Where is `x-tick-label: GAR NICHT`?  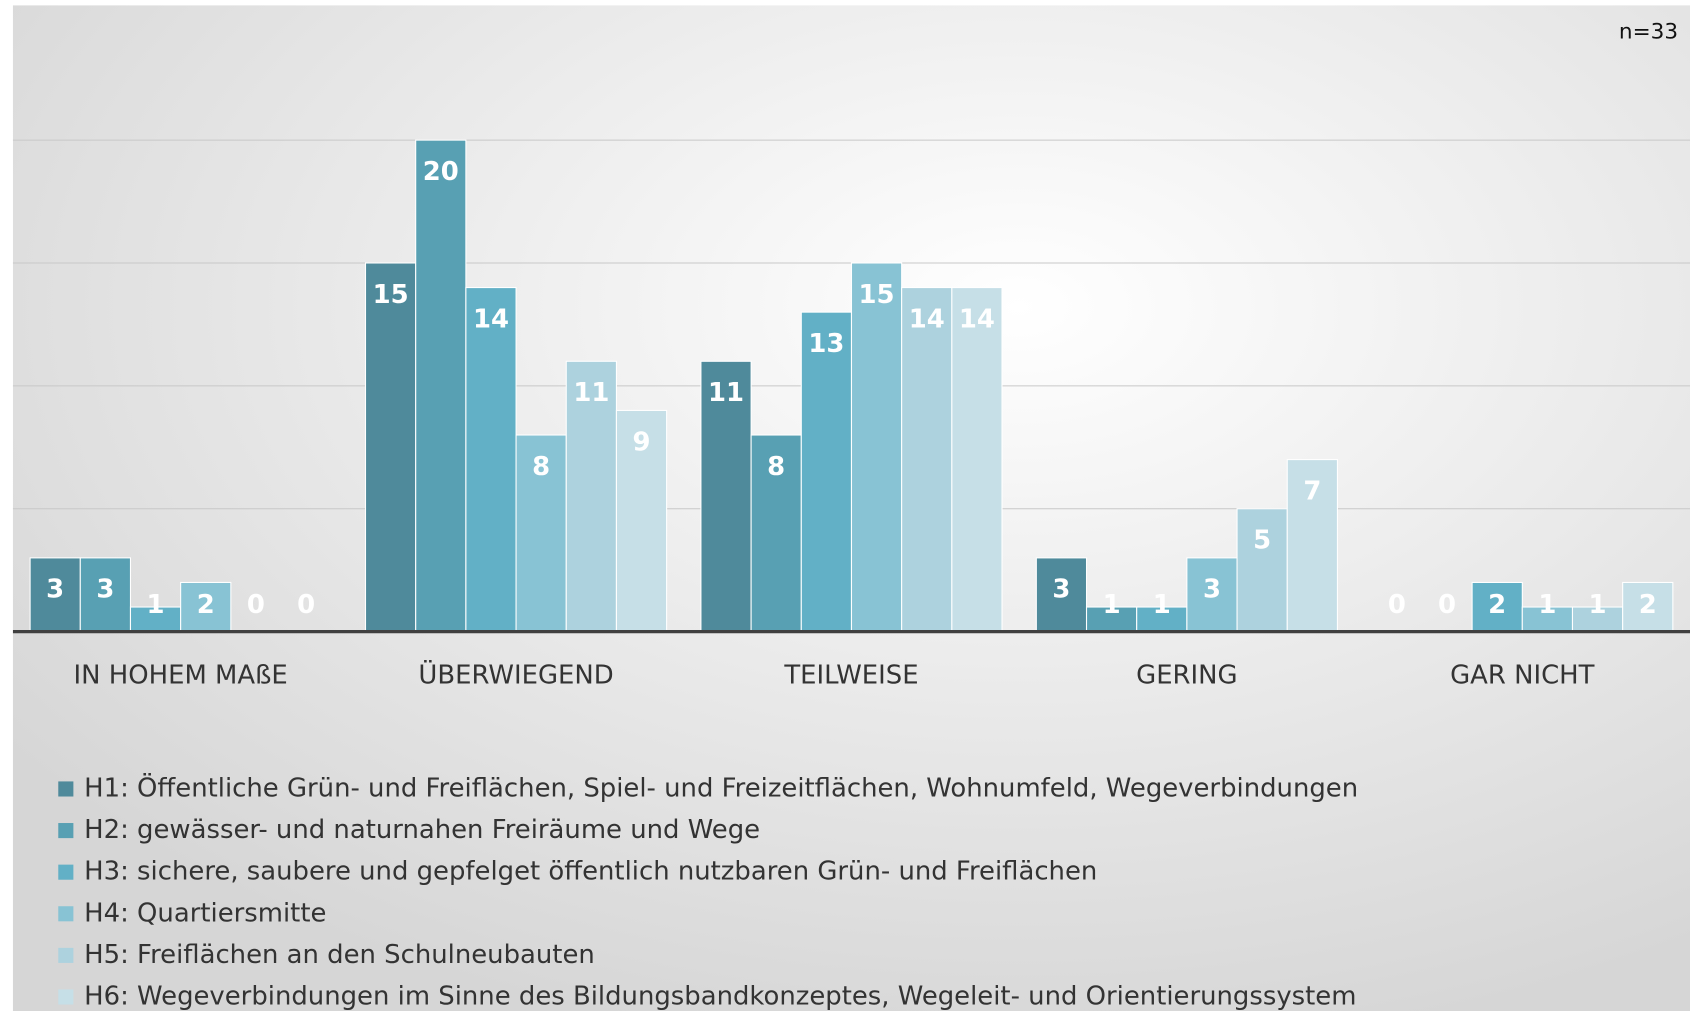 x-tick-label: GAR NICHT is located at coordinates (1522, 675).